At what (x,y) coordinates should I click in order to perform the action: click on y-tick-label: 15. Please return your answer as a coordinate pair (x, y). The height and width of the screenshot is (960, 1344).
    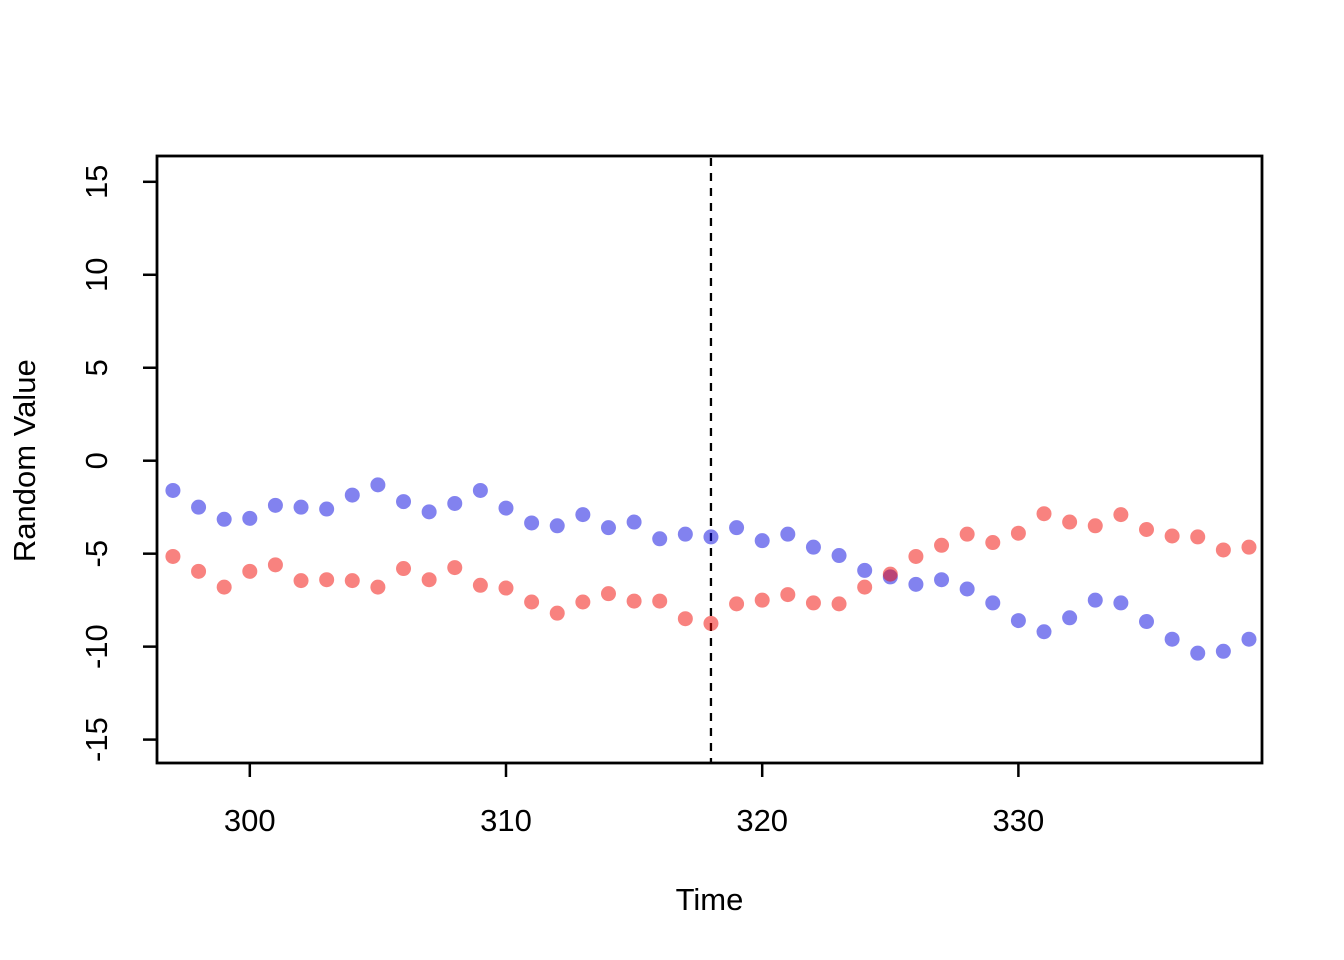
    Looking at the image, I should click on (96, 182).